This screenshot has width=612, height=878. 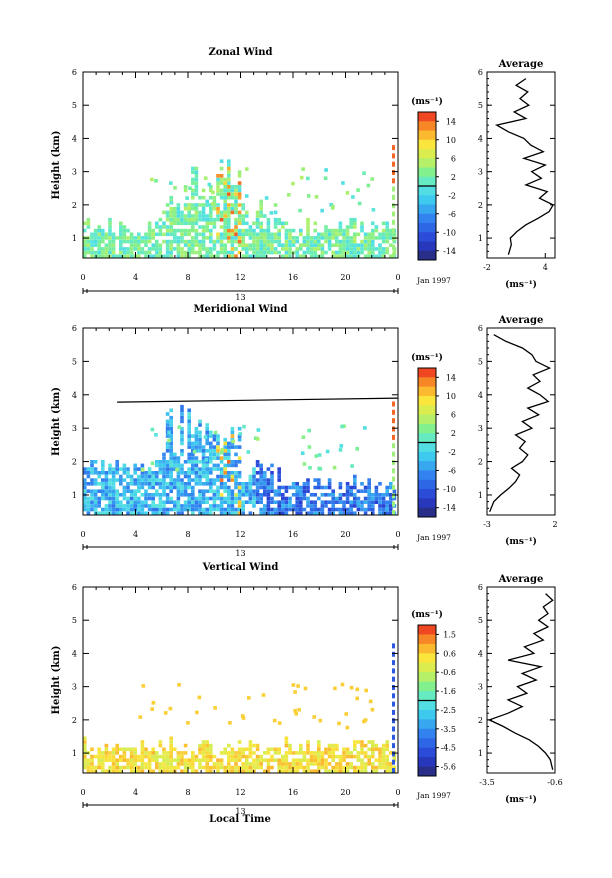 I want to click on profile-x-tick-label: 4, so click(x=545, y=267).